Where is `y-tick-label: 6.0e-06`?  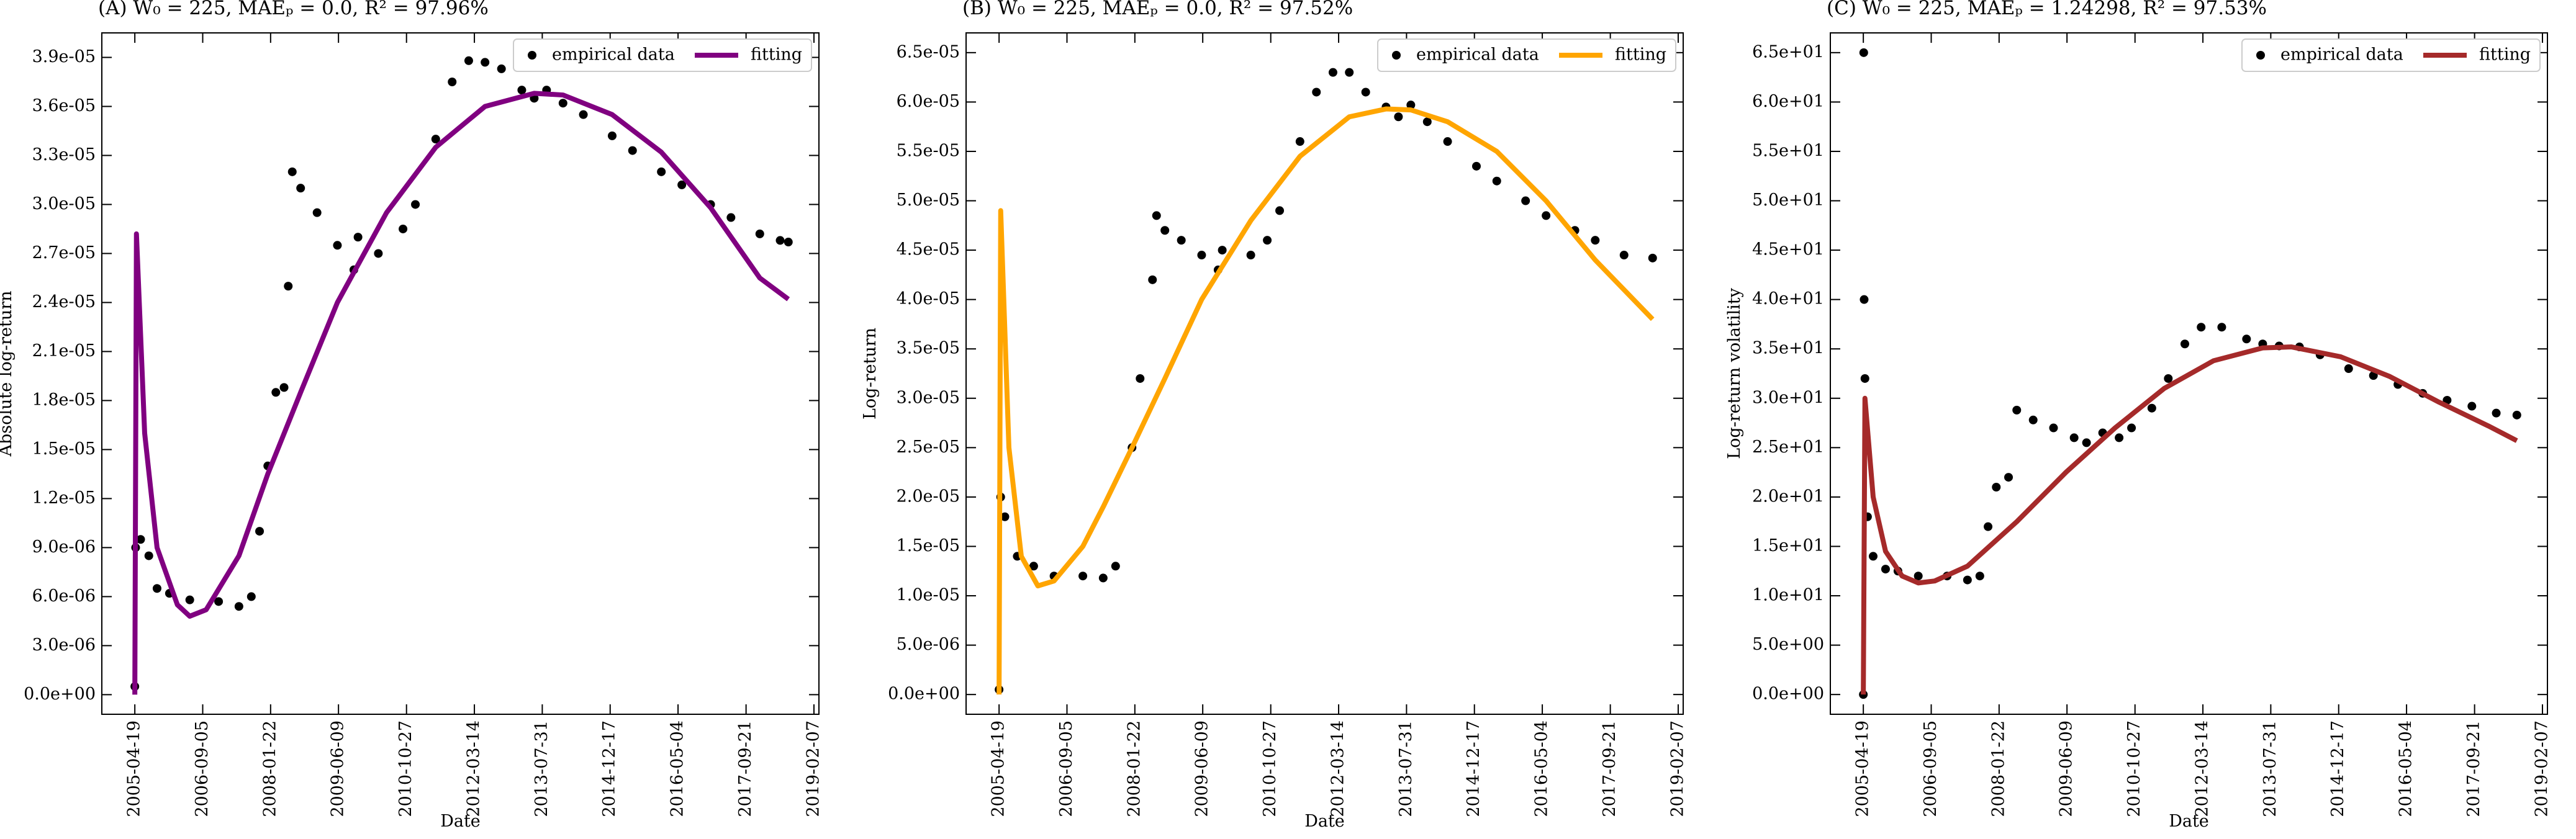 y-tick-label: 6.0e-06 is located at coordinates (64, 596).